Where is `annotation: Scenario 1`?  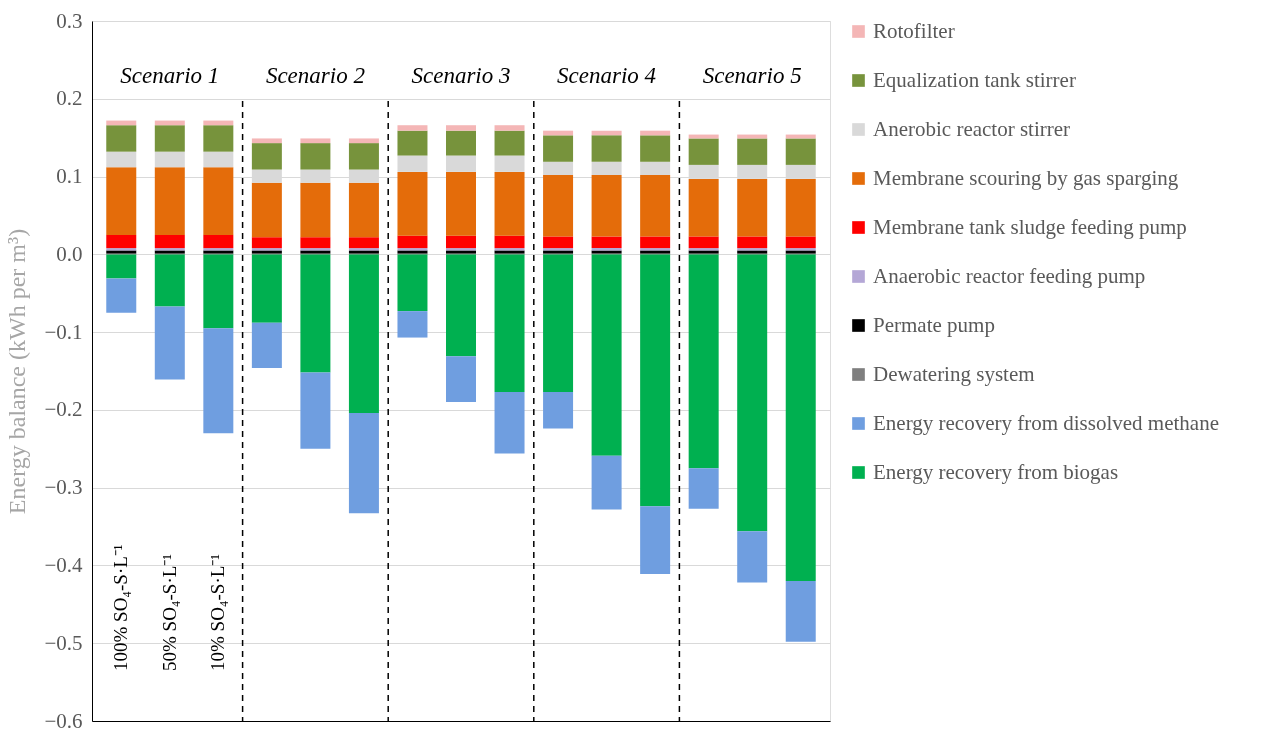 annotation: Scenario 1 is located at coordinates (170, 75).